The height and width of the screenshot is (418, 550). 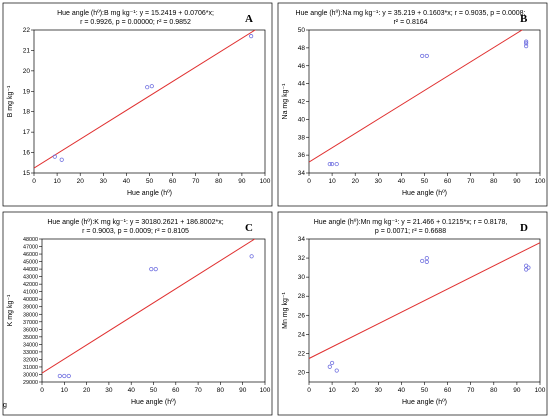 What do you see at coordinates (135, 22) in the screenshot?
I see `chart-title-line2: r = 0.9926, p = 0.00000; r² = 0.9852` at bounding box center [135, 22].